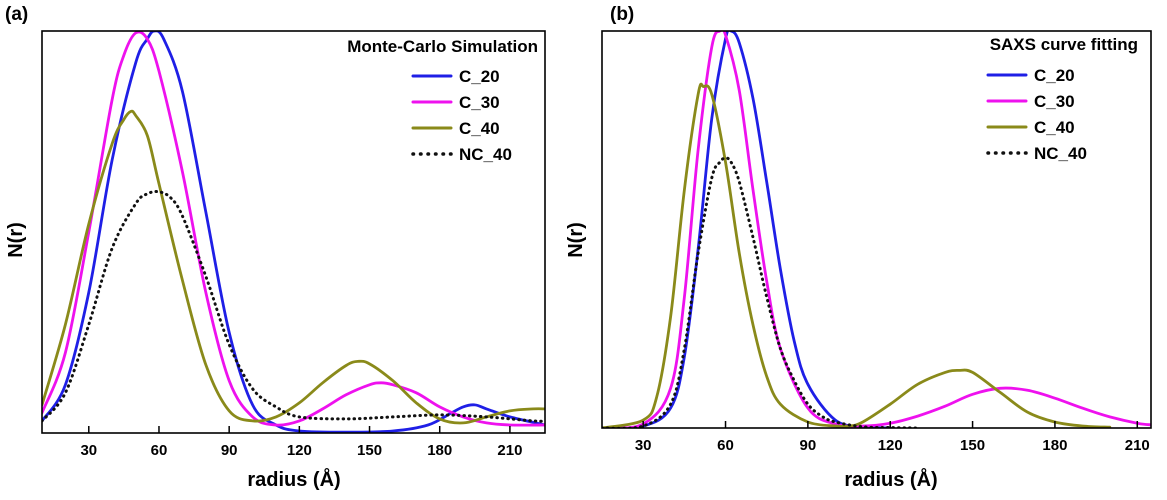  I want to click on x-axis-title-a: radius (Å), so click(293, 479).